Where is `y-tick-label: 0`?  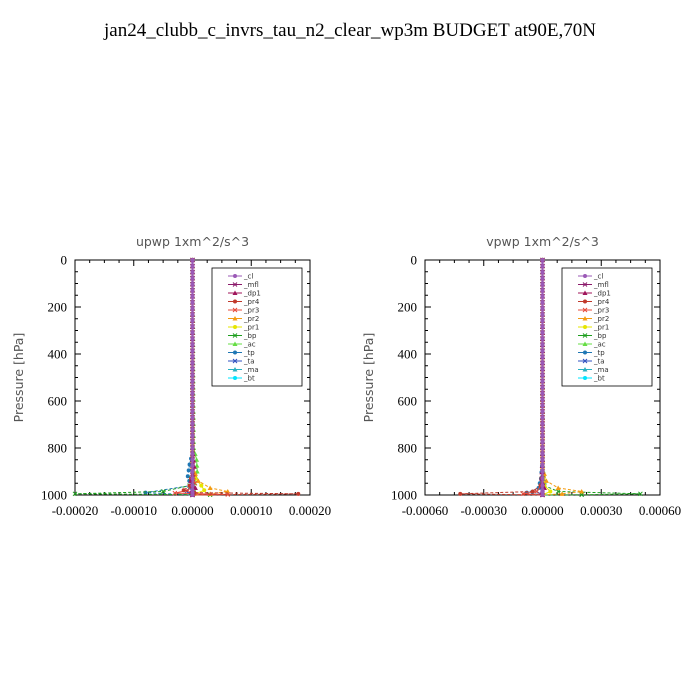 y-tick-label: 0 is located at coordinates (414, 260).